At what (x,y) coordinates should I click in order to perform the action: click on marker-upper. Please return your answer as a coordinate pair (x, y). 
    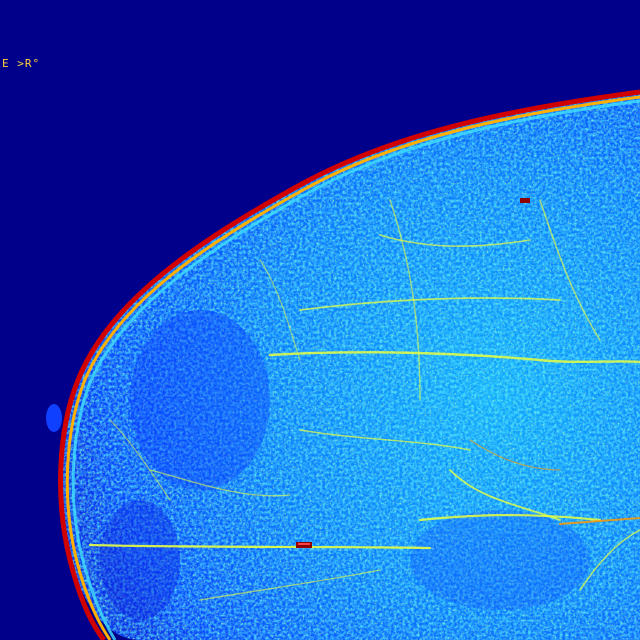
    Looking at the image, I should click on (525, 200).